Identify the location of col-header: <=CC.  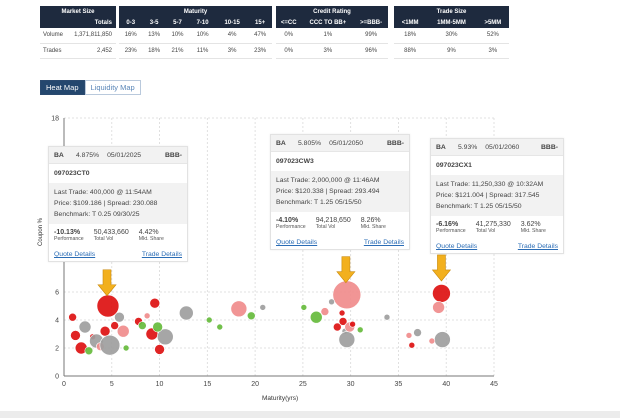
(289, 22).